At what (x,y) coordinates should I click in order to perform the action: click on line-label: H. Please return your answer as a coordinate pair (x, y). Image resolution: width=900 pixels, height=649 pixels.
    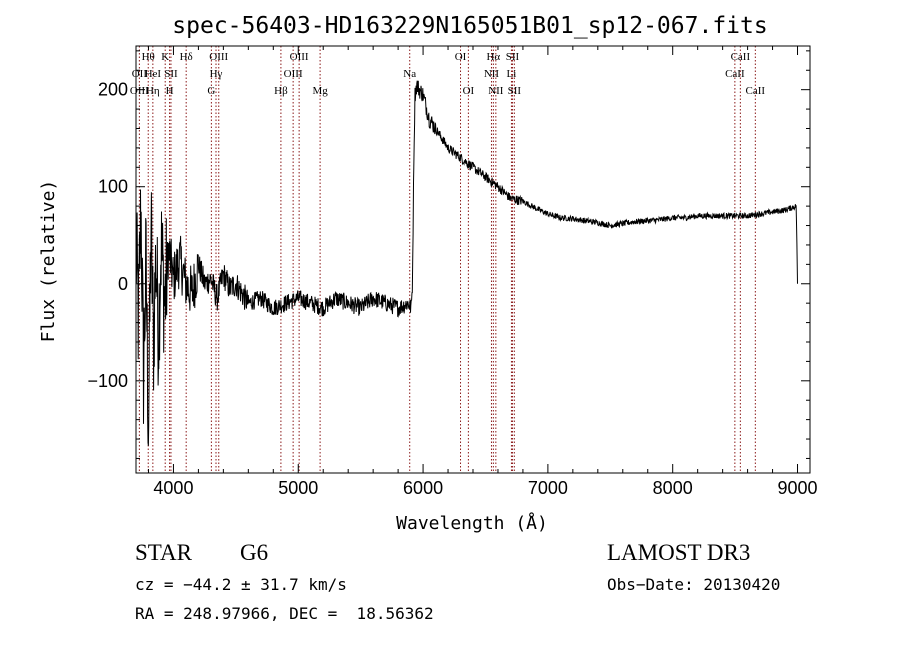
    Looking at the image, I should click on (170, 91).